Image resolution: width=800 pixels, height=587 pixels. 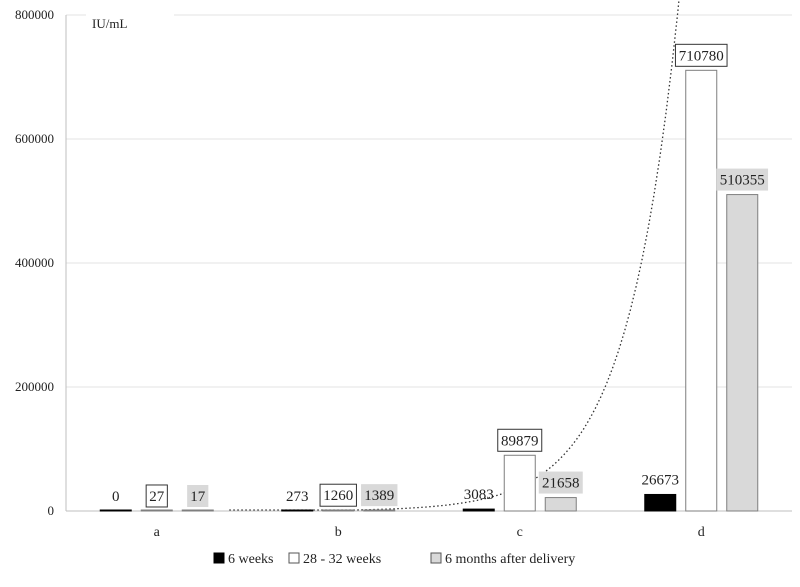 I want to click on category-labels: a b c d, so click(x=429, y=532).